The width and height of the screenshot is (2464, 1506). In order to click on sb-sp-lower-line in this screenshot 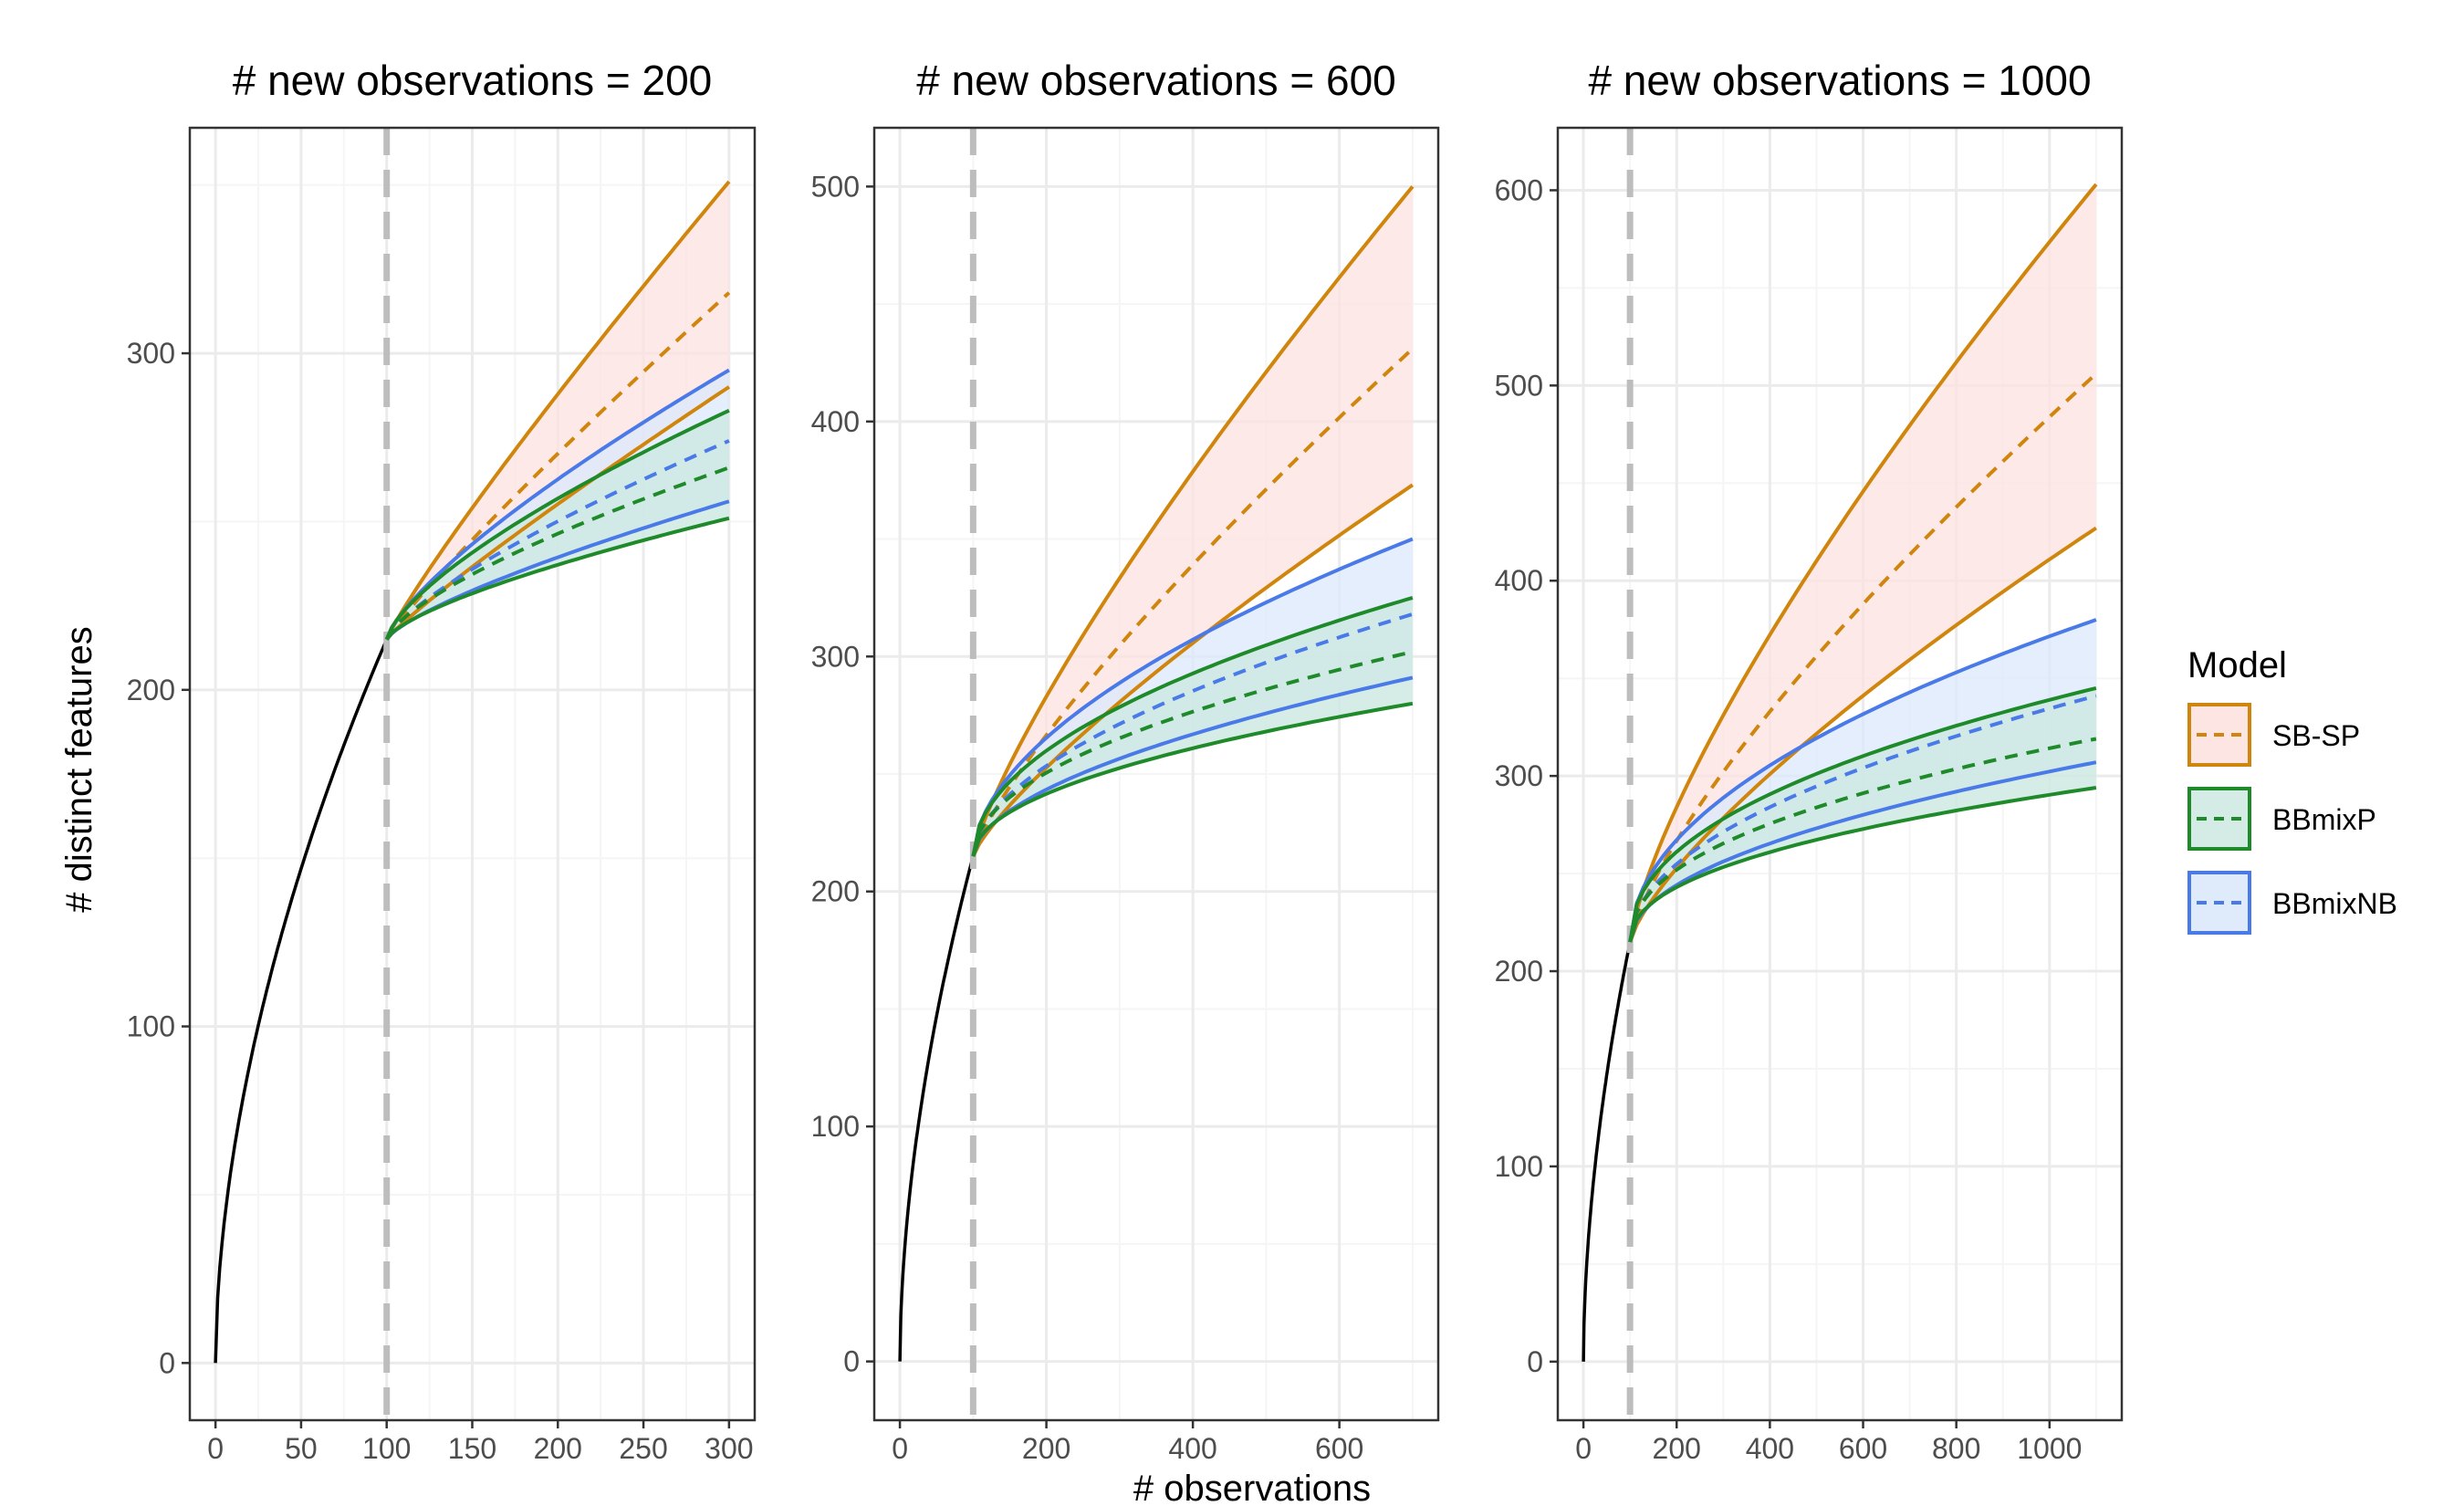, I will do `click(1863, 734)`.